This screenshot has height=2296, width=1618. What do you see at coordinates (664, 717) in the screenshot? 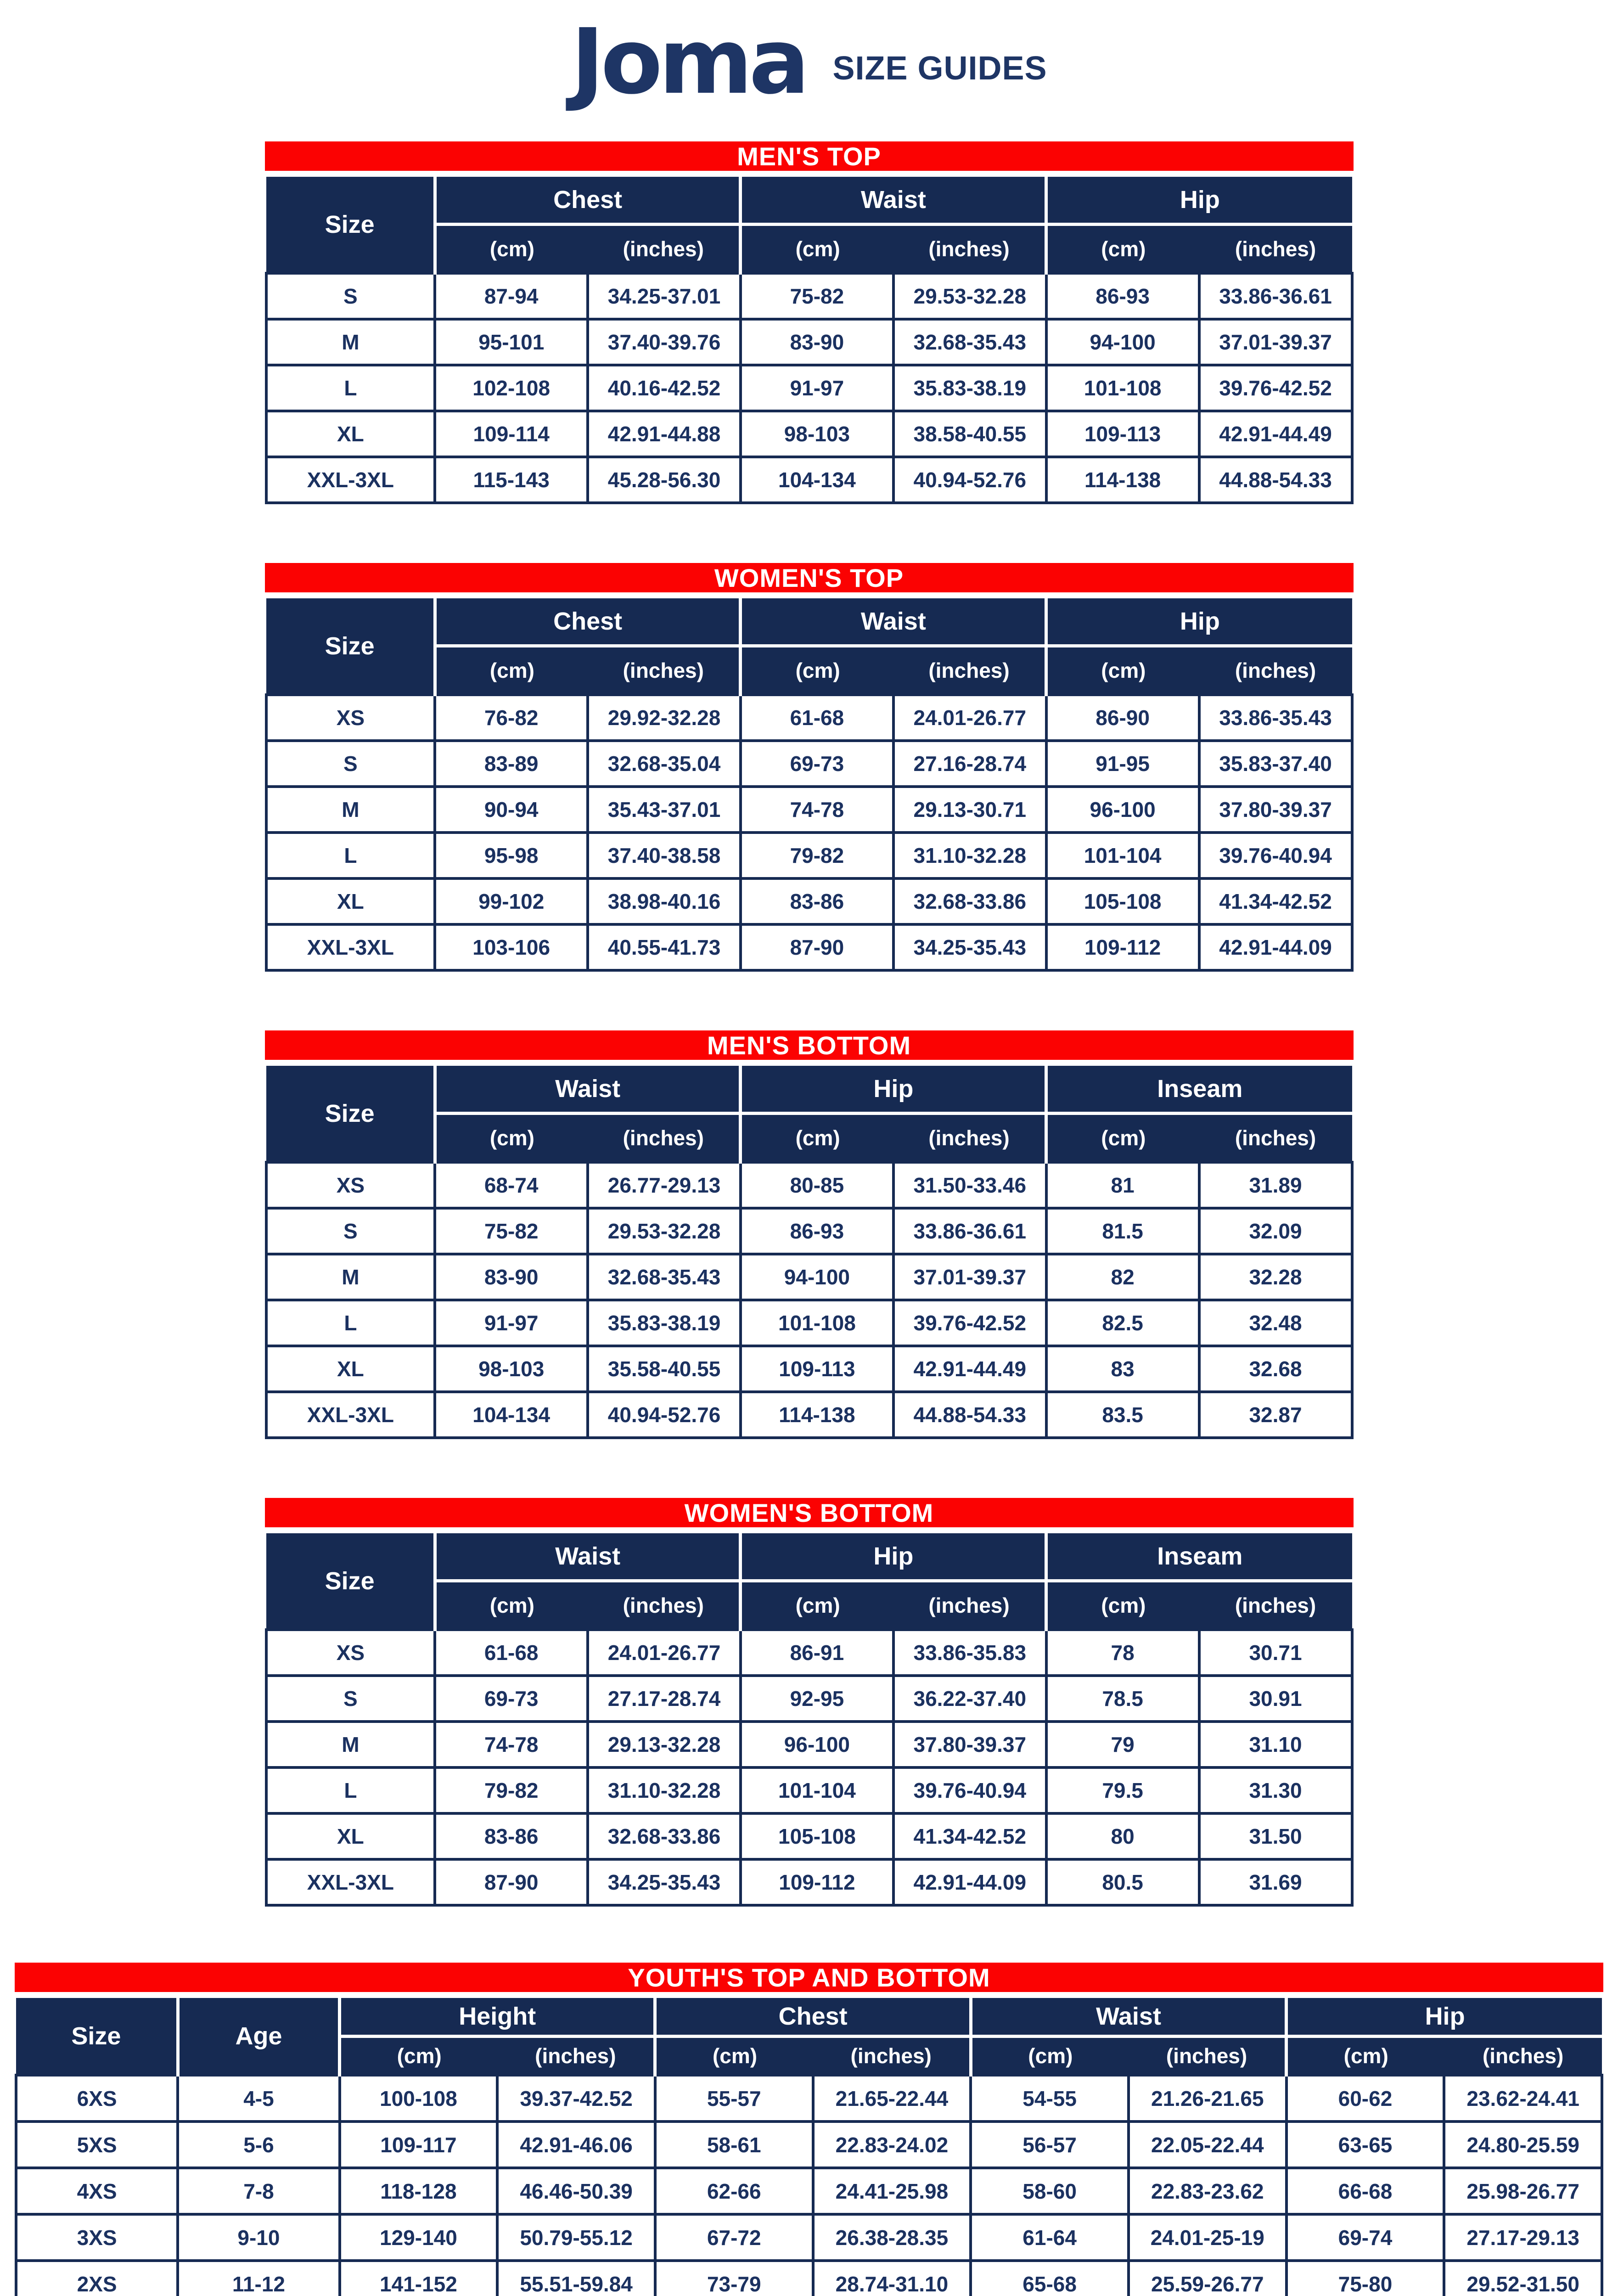
I see `measurement-cell: 29.92-32.28` at bounding box center [664, 717].